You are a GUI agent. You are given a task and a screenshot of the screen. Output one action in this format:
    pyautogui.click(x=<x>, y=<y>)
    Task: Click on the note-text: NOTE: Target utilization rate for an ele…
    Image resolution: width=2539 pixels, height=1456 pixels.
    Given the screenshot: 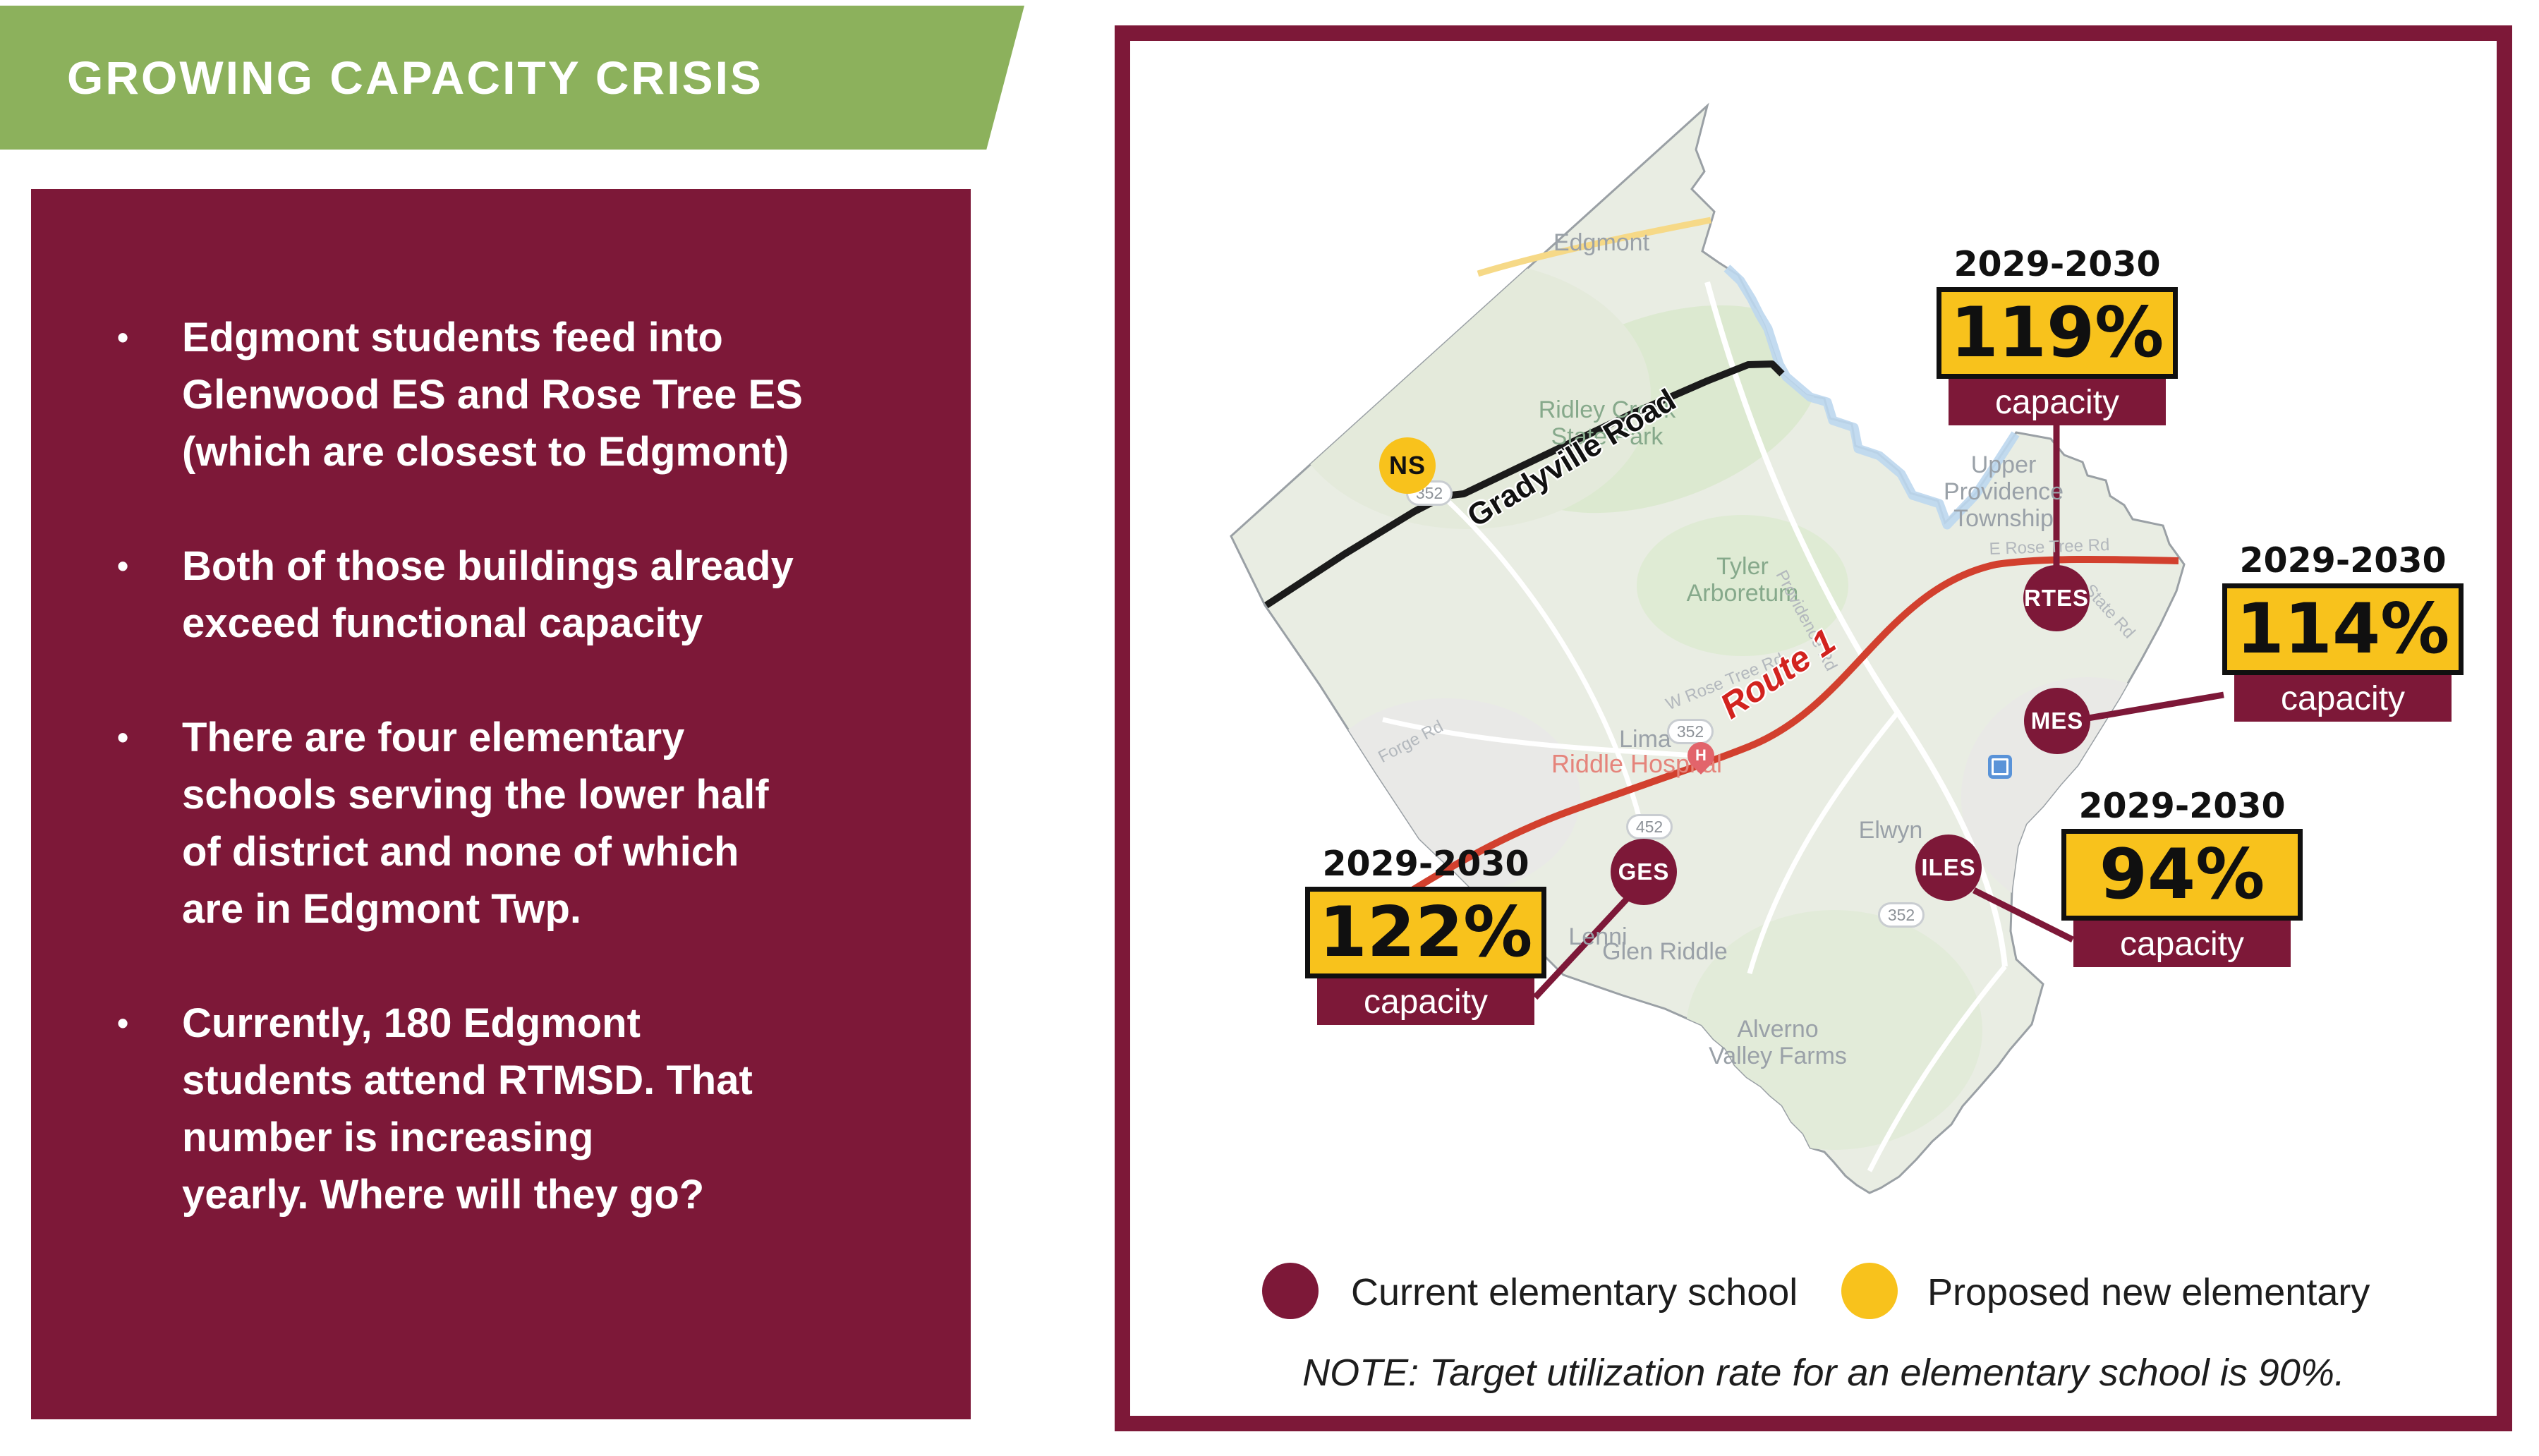 What is the action you would take?
    pyautogui.click(x=1823, y=1373)
    